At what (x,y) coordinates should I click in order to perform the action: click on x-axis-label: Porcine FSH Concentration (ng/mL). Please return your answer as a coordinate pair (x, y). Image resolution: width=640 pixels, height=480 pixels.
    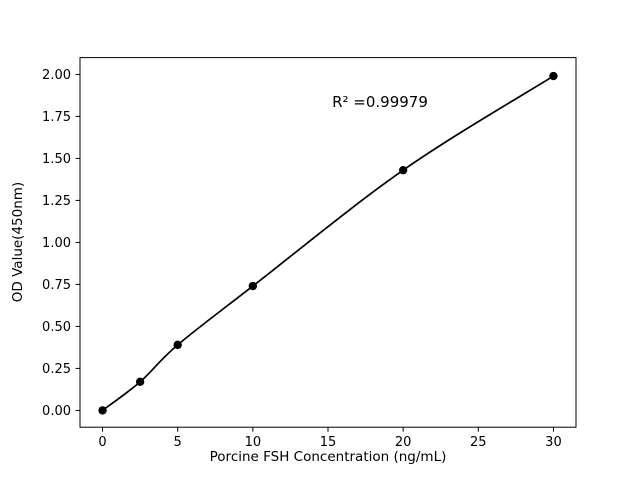
    Looking at the image, I should click on (328, 457).